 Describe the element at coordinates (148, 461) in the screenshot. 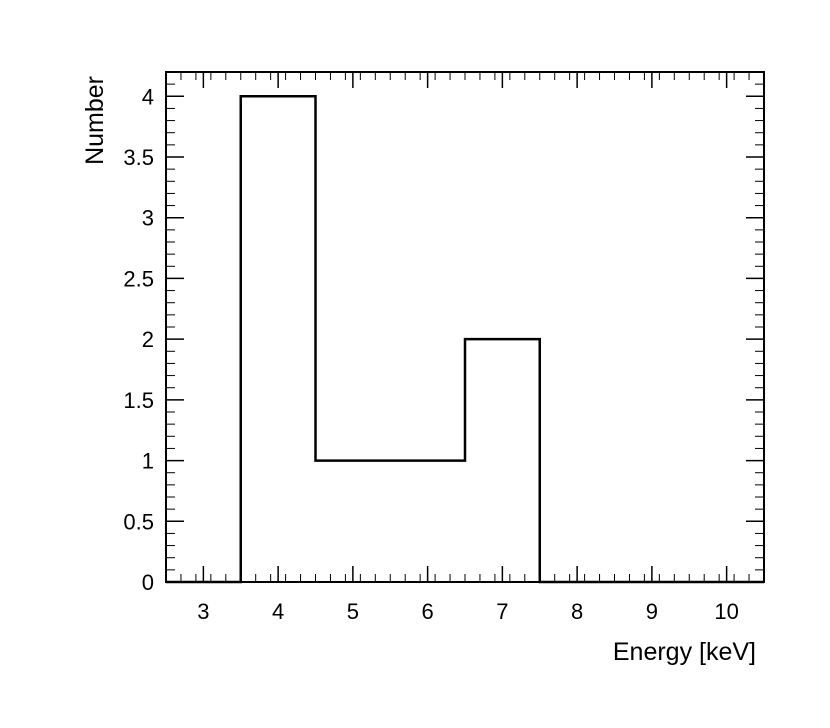

I see `y-tick-label: 1` at that location.